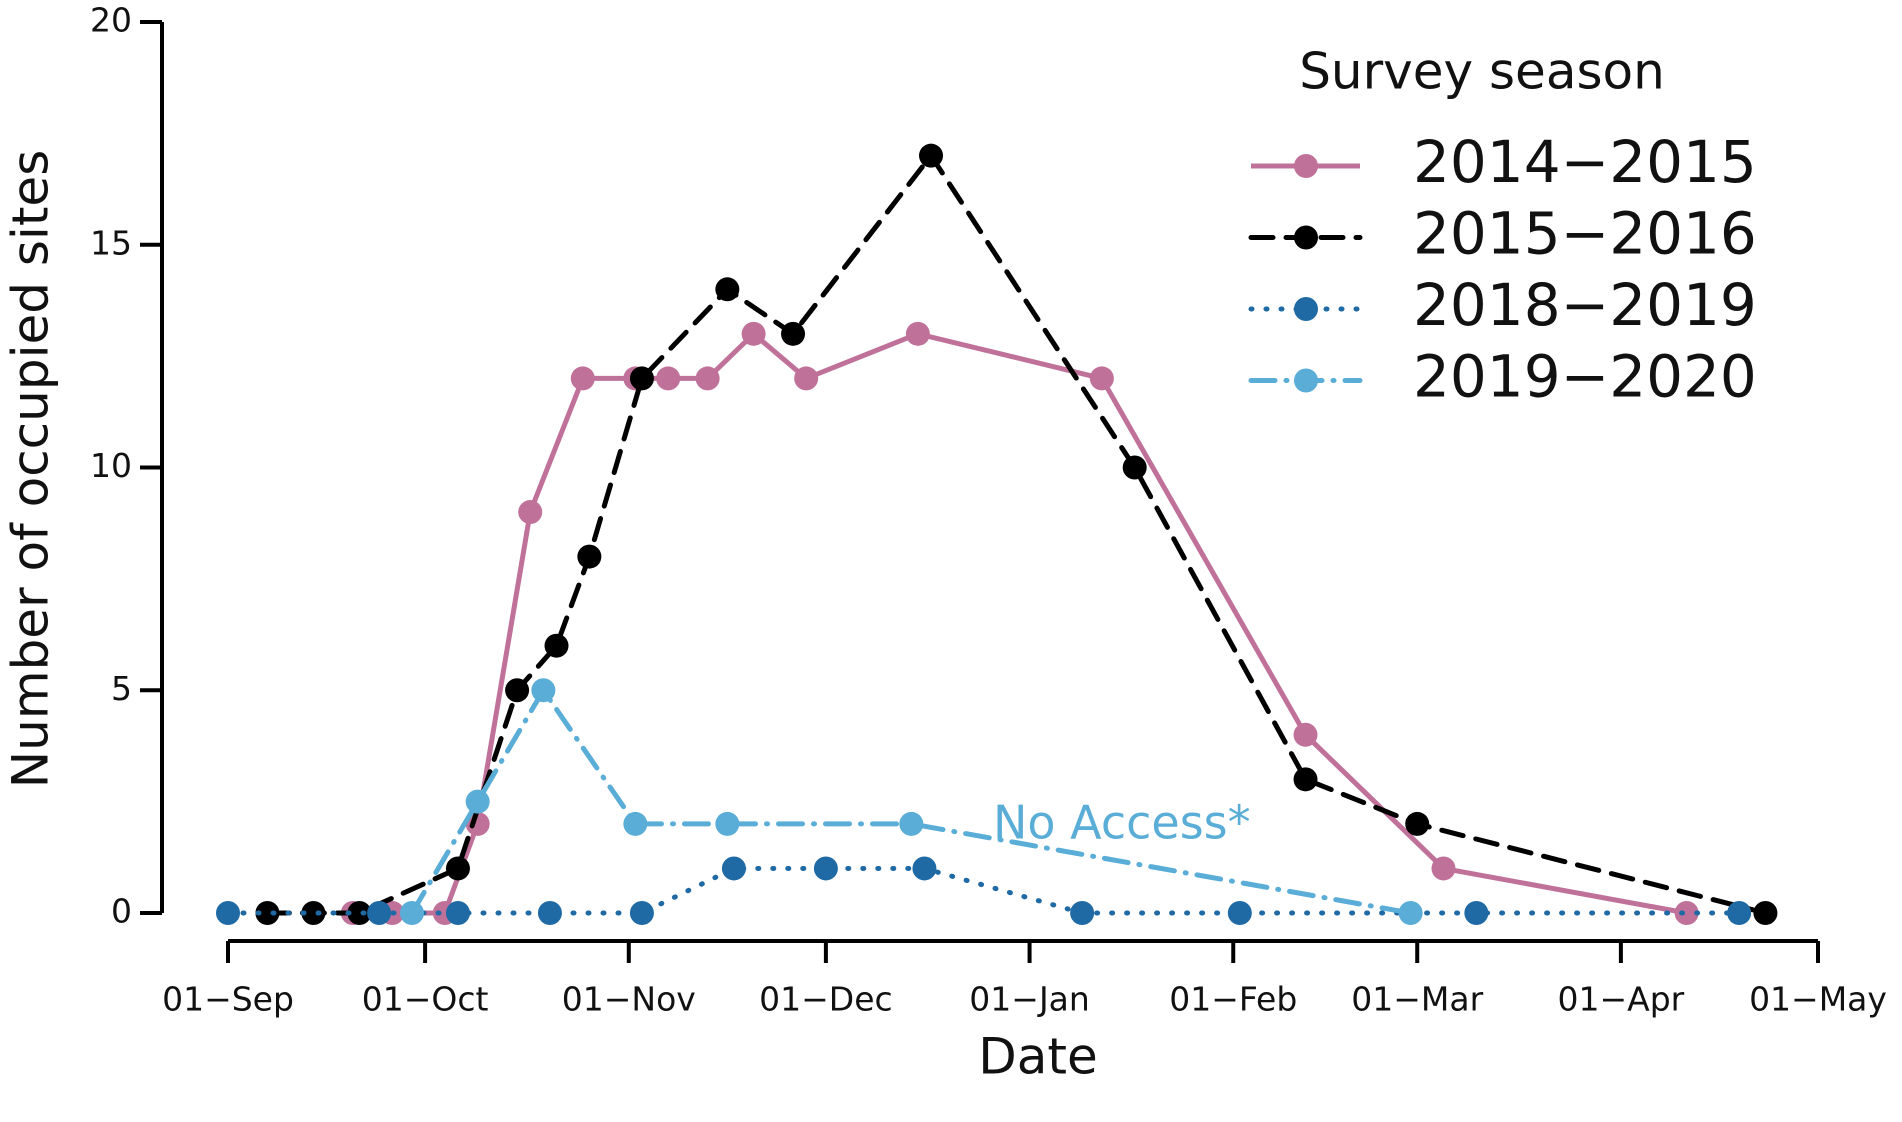  What do you see at coordinates (1585, 162) in the screenshot?
I see `legend-label: 2014−2015` at bounding box center [1585, 162].